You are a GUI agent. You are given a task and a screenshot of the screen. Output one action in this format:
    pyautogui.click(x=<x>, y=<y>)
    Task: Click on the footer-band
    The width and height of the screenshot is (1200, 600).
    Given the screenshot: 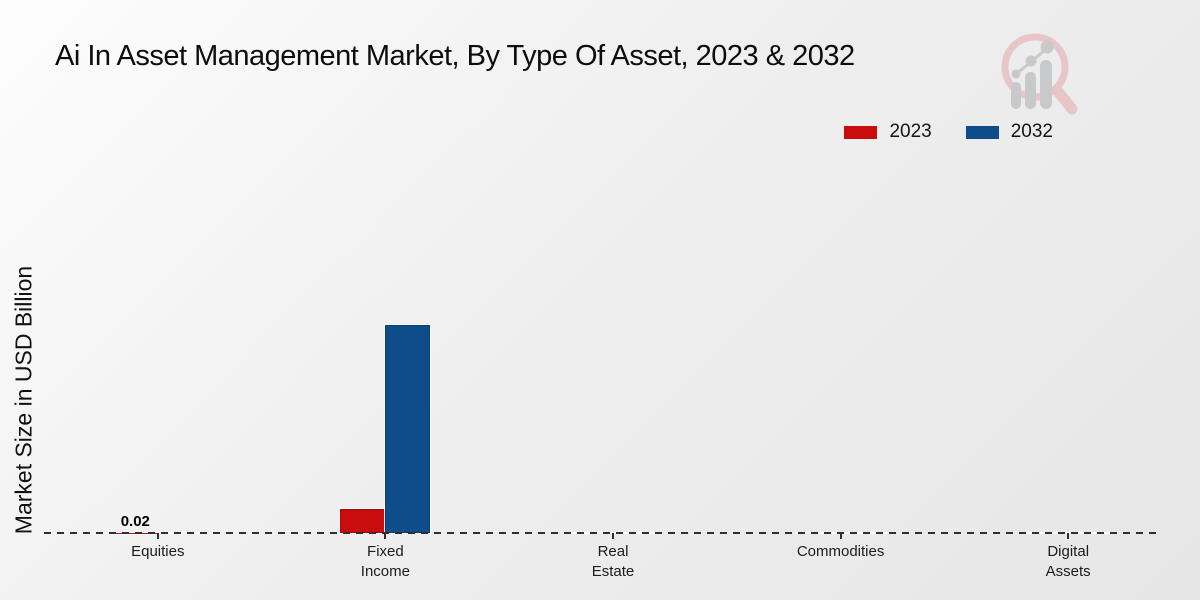 What is the action you would take?
    pyautogui.click(x=600, y=594)
    